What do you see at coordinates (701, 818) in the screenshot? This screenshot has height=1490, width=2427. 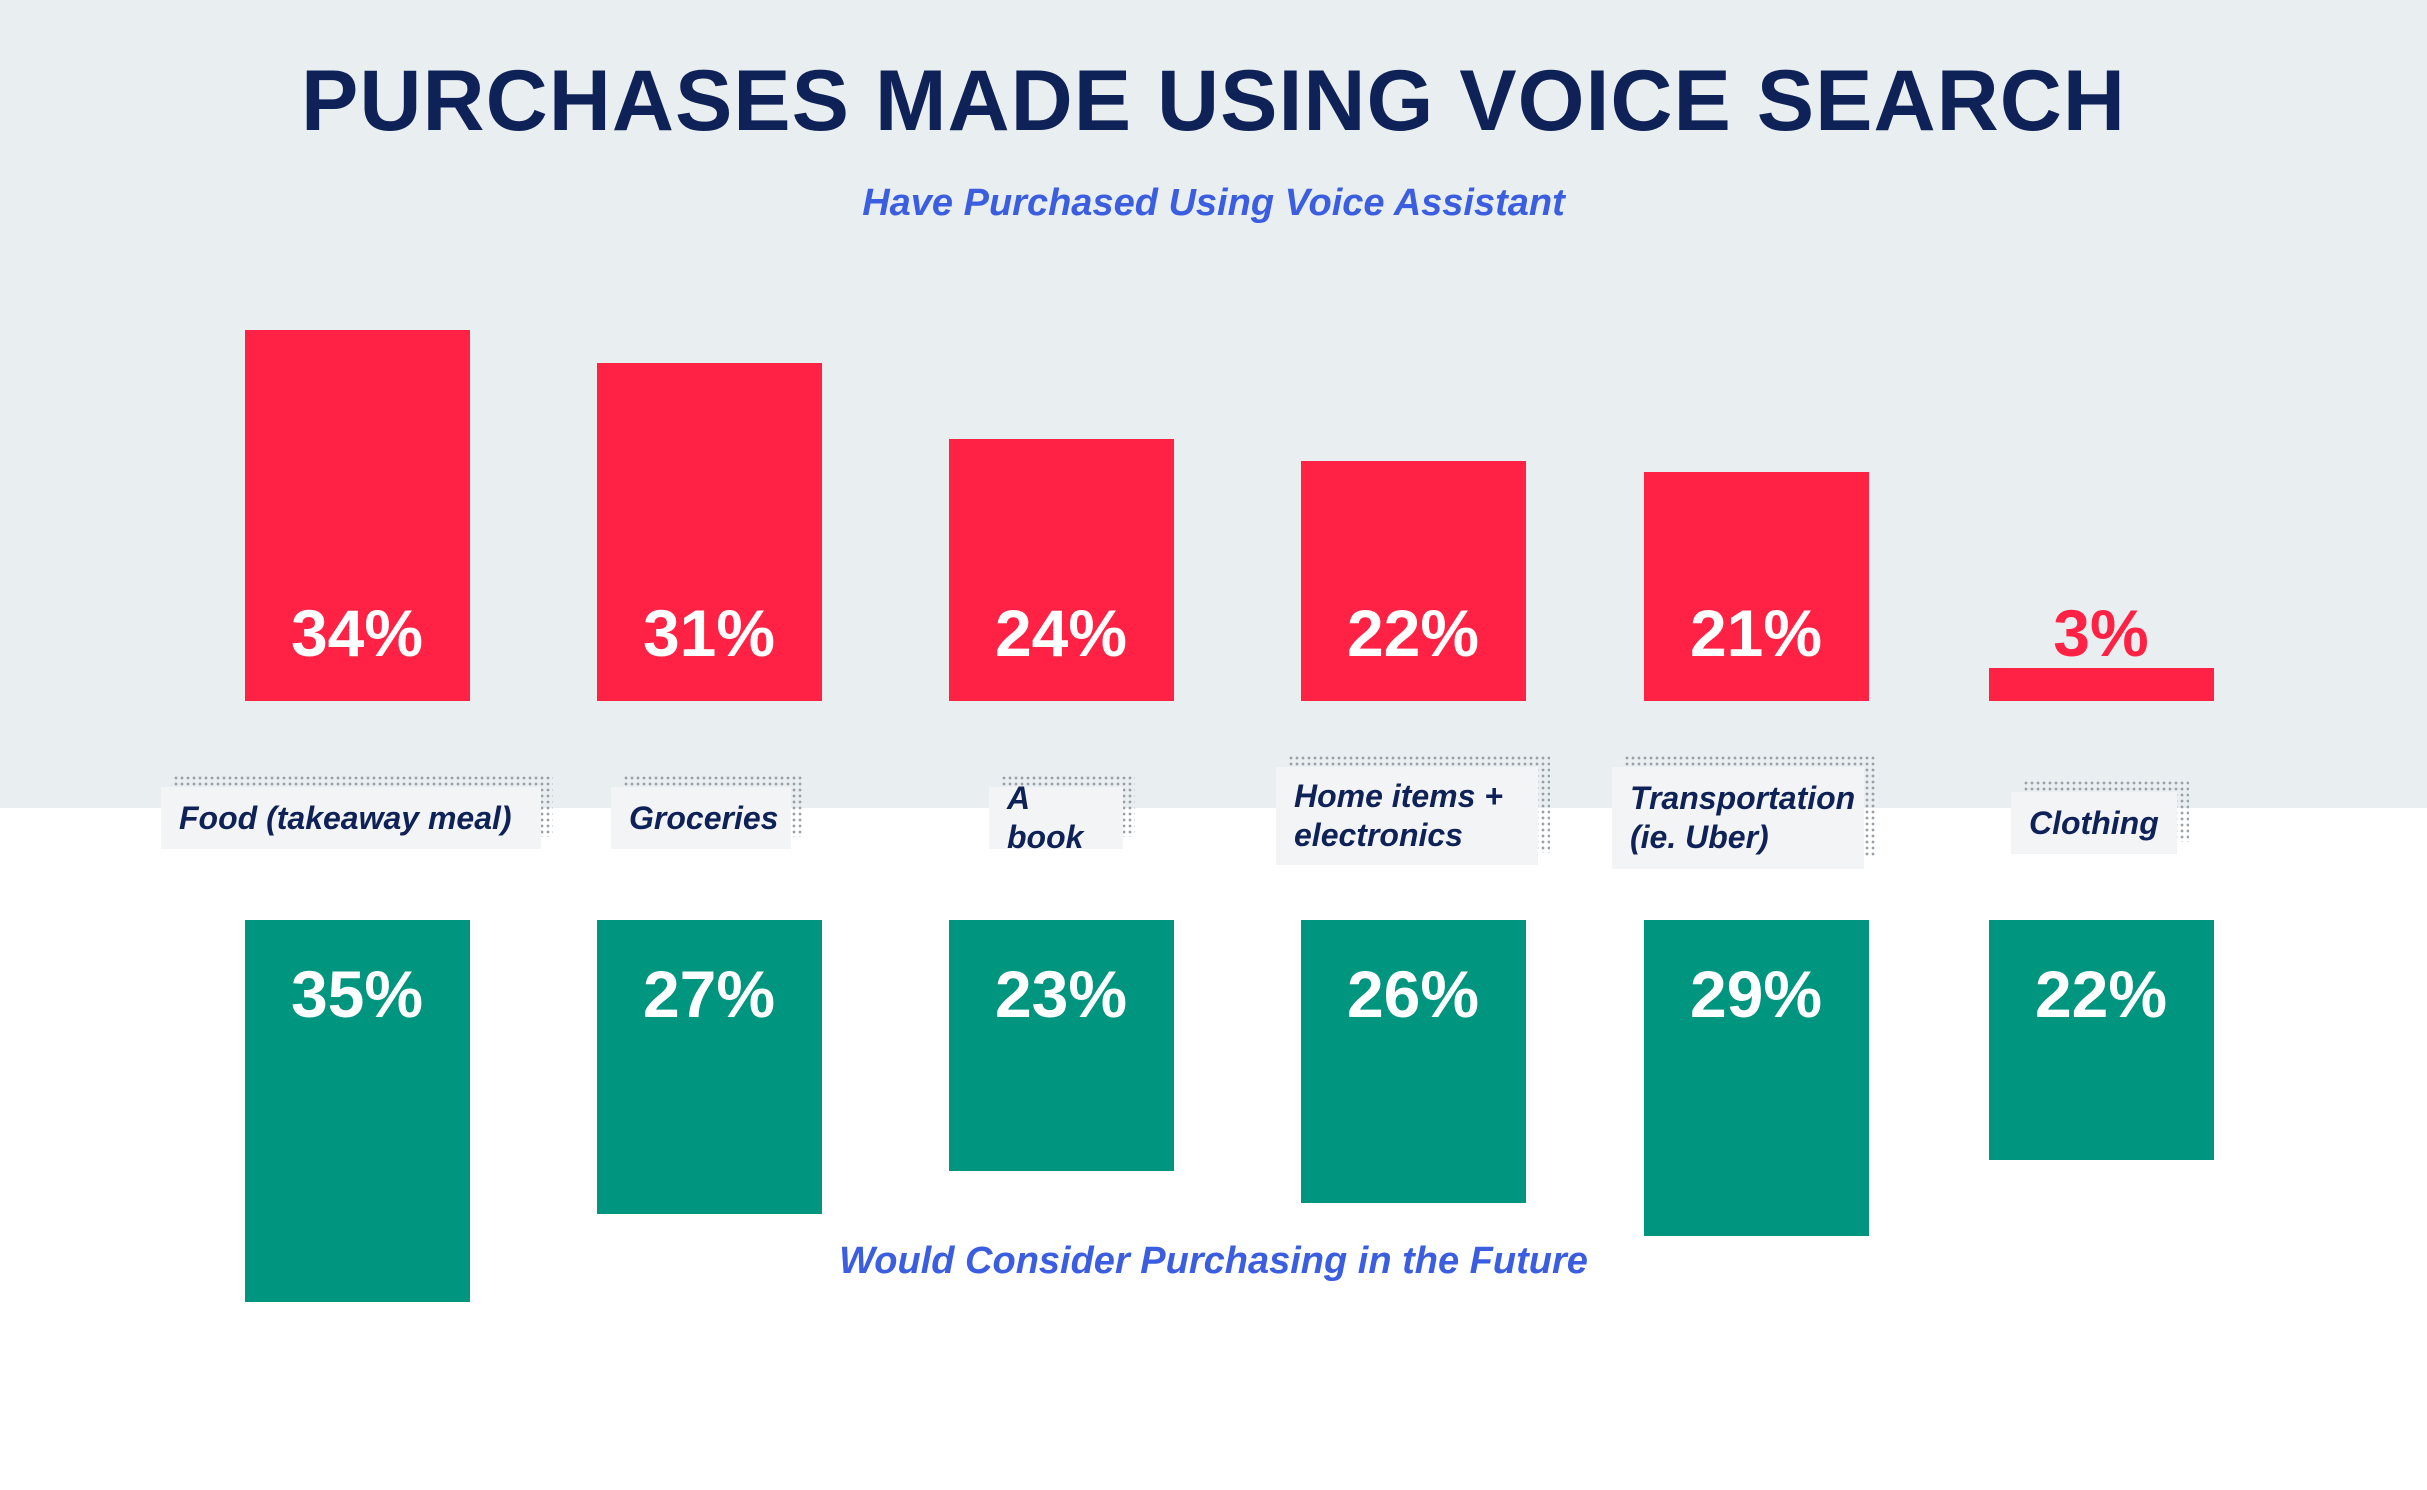 I see `category-text: Groceries` at bounding box center [701, 818].